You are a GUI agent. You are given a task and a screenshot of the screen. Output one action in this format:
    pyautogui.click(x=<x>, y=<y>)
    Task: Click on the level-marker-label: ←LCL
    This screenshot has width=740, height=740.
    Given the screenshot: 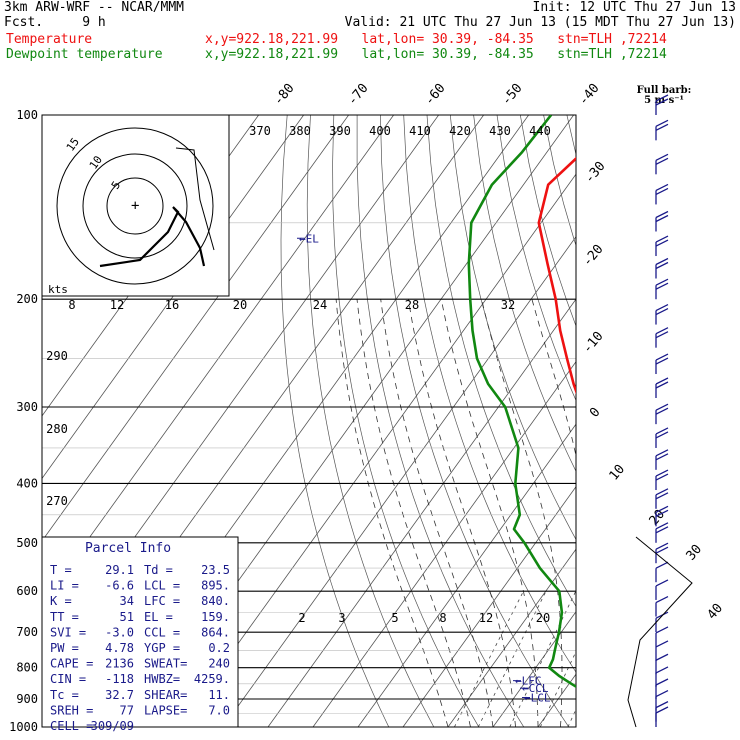 What is the action you would take?
    pyautogui.click(x=537, y=698)
    